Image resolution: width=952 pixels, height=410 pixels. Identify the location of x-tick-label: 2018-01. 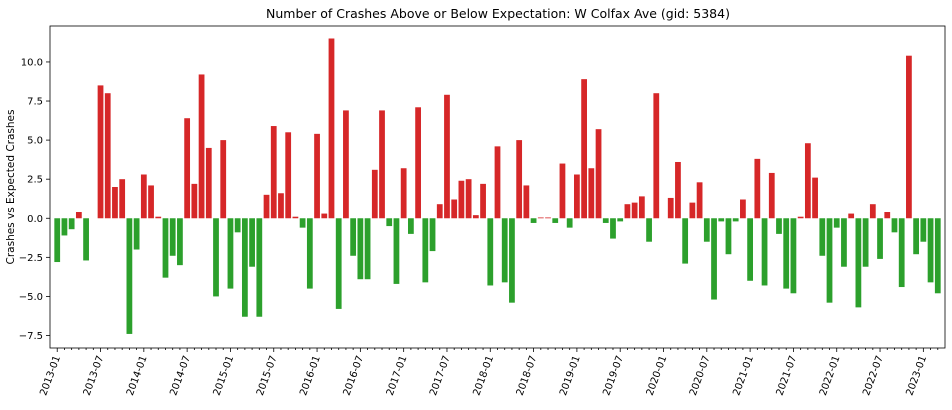
(483, 375).